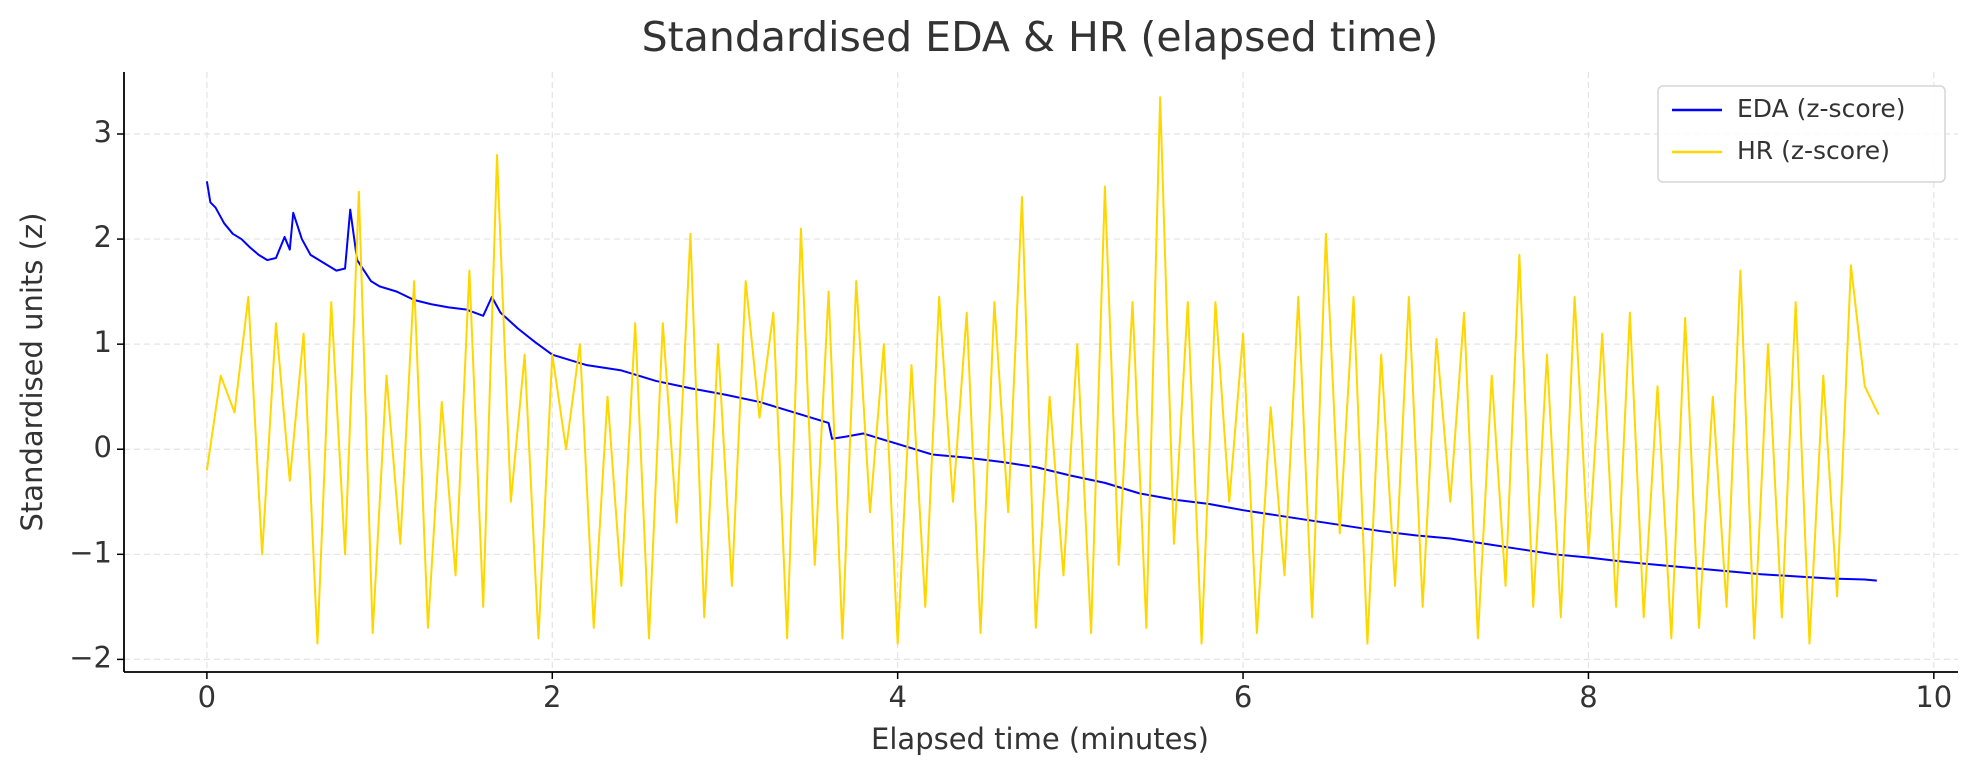 This screenshot has height=780, width=1978. What do you see at coordinates (1801, 134) in the screenshot?
I see `legend-box` at bounding box center [1801, 134].